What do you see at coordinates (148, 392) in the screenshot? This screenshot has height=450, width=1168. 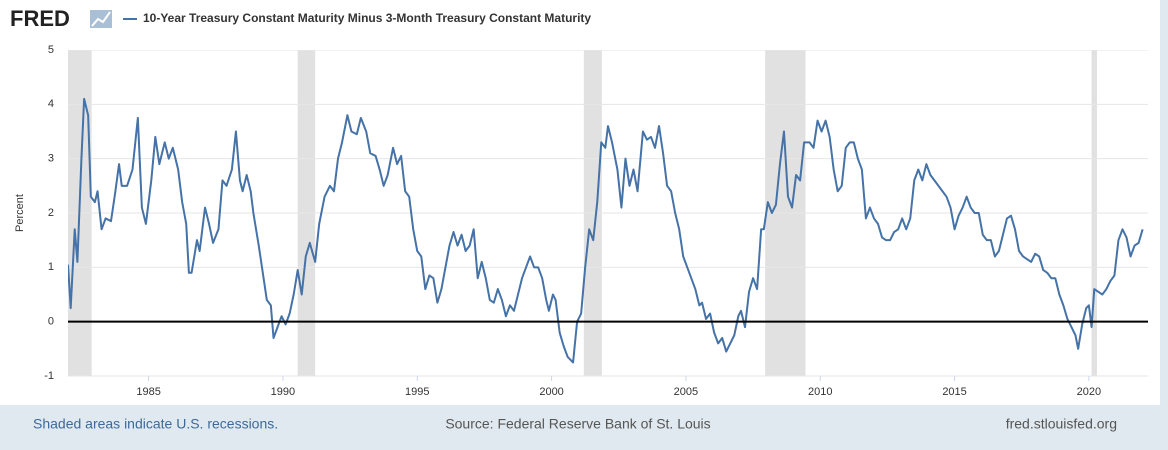 I see `x-tick-label: 1985` at bounding box center [148, 392].